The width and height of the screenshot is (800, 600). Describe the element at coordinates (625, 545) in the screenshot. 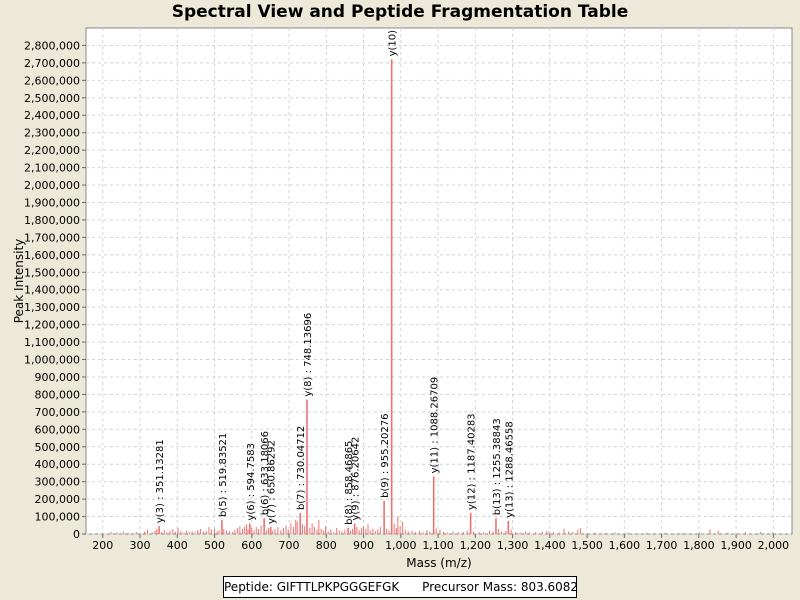

I see `x-tick-label: 1,600` at that location.